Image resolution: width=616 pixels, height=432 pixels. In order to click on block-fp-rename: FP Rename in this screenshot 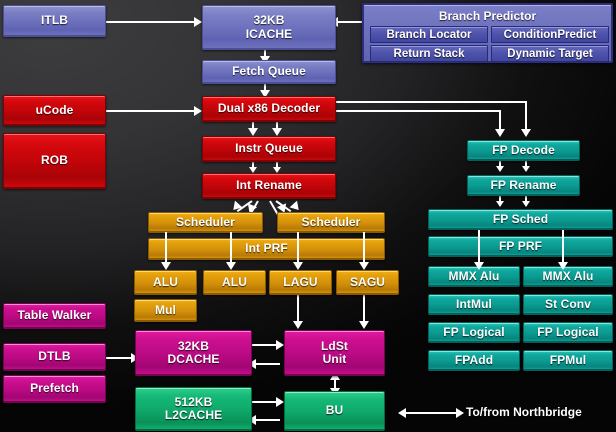, I will do `click(523, 185)`.